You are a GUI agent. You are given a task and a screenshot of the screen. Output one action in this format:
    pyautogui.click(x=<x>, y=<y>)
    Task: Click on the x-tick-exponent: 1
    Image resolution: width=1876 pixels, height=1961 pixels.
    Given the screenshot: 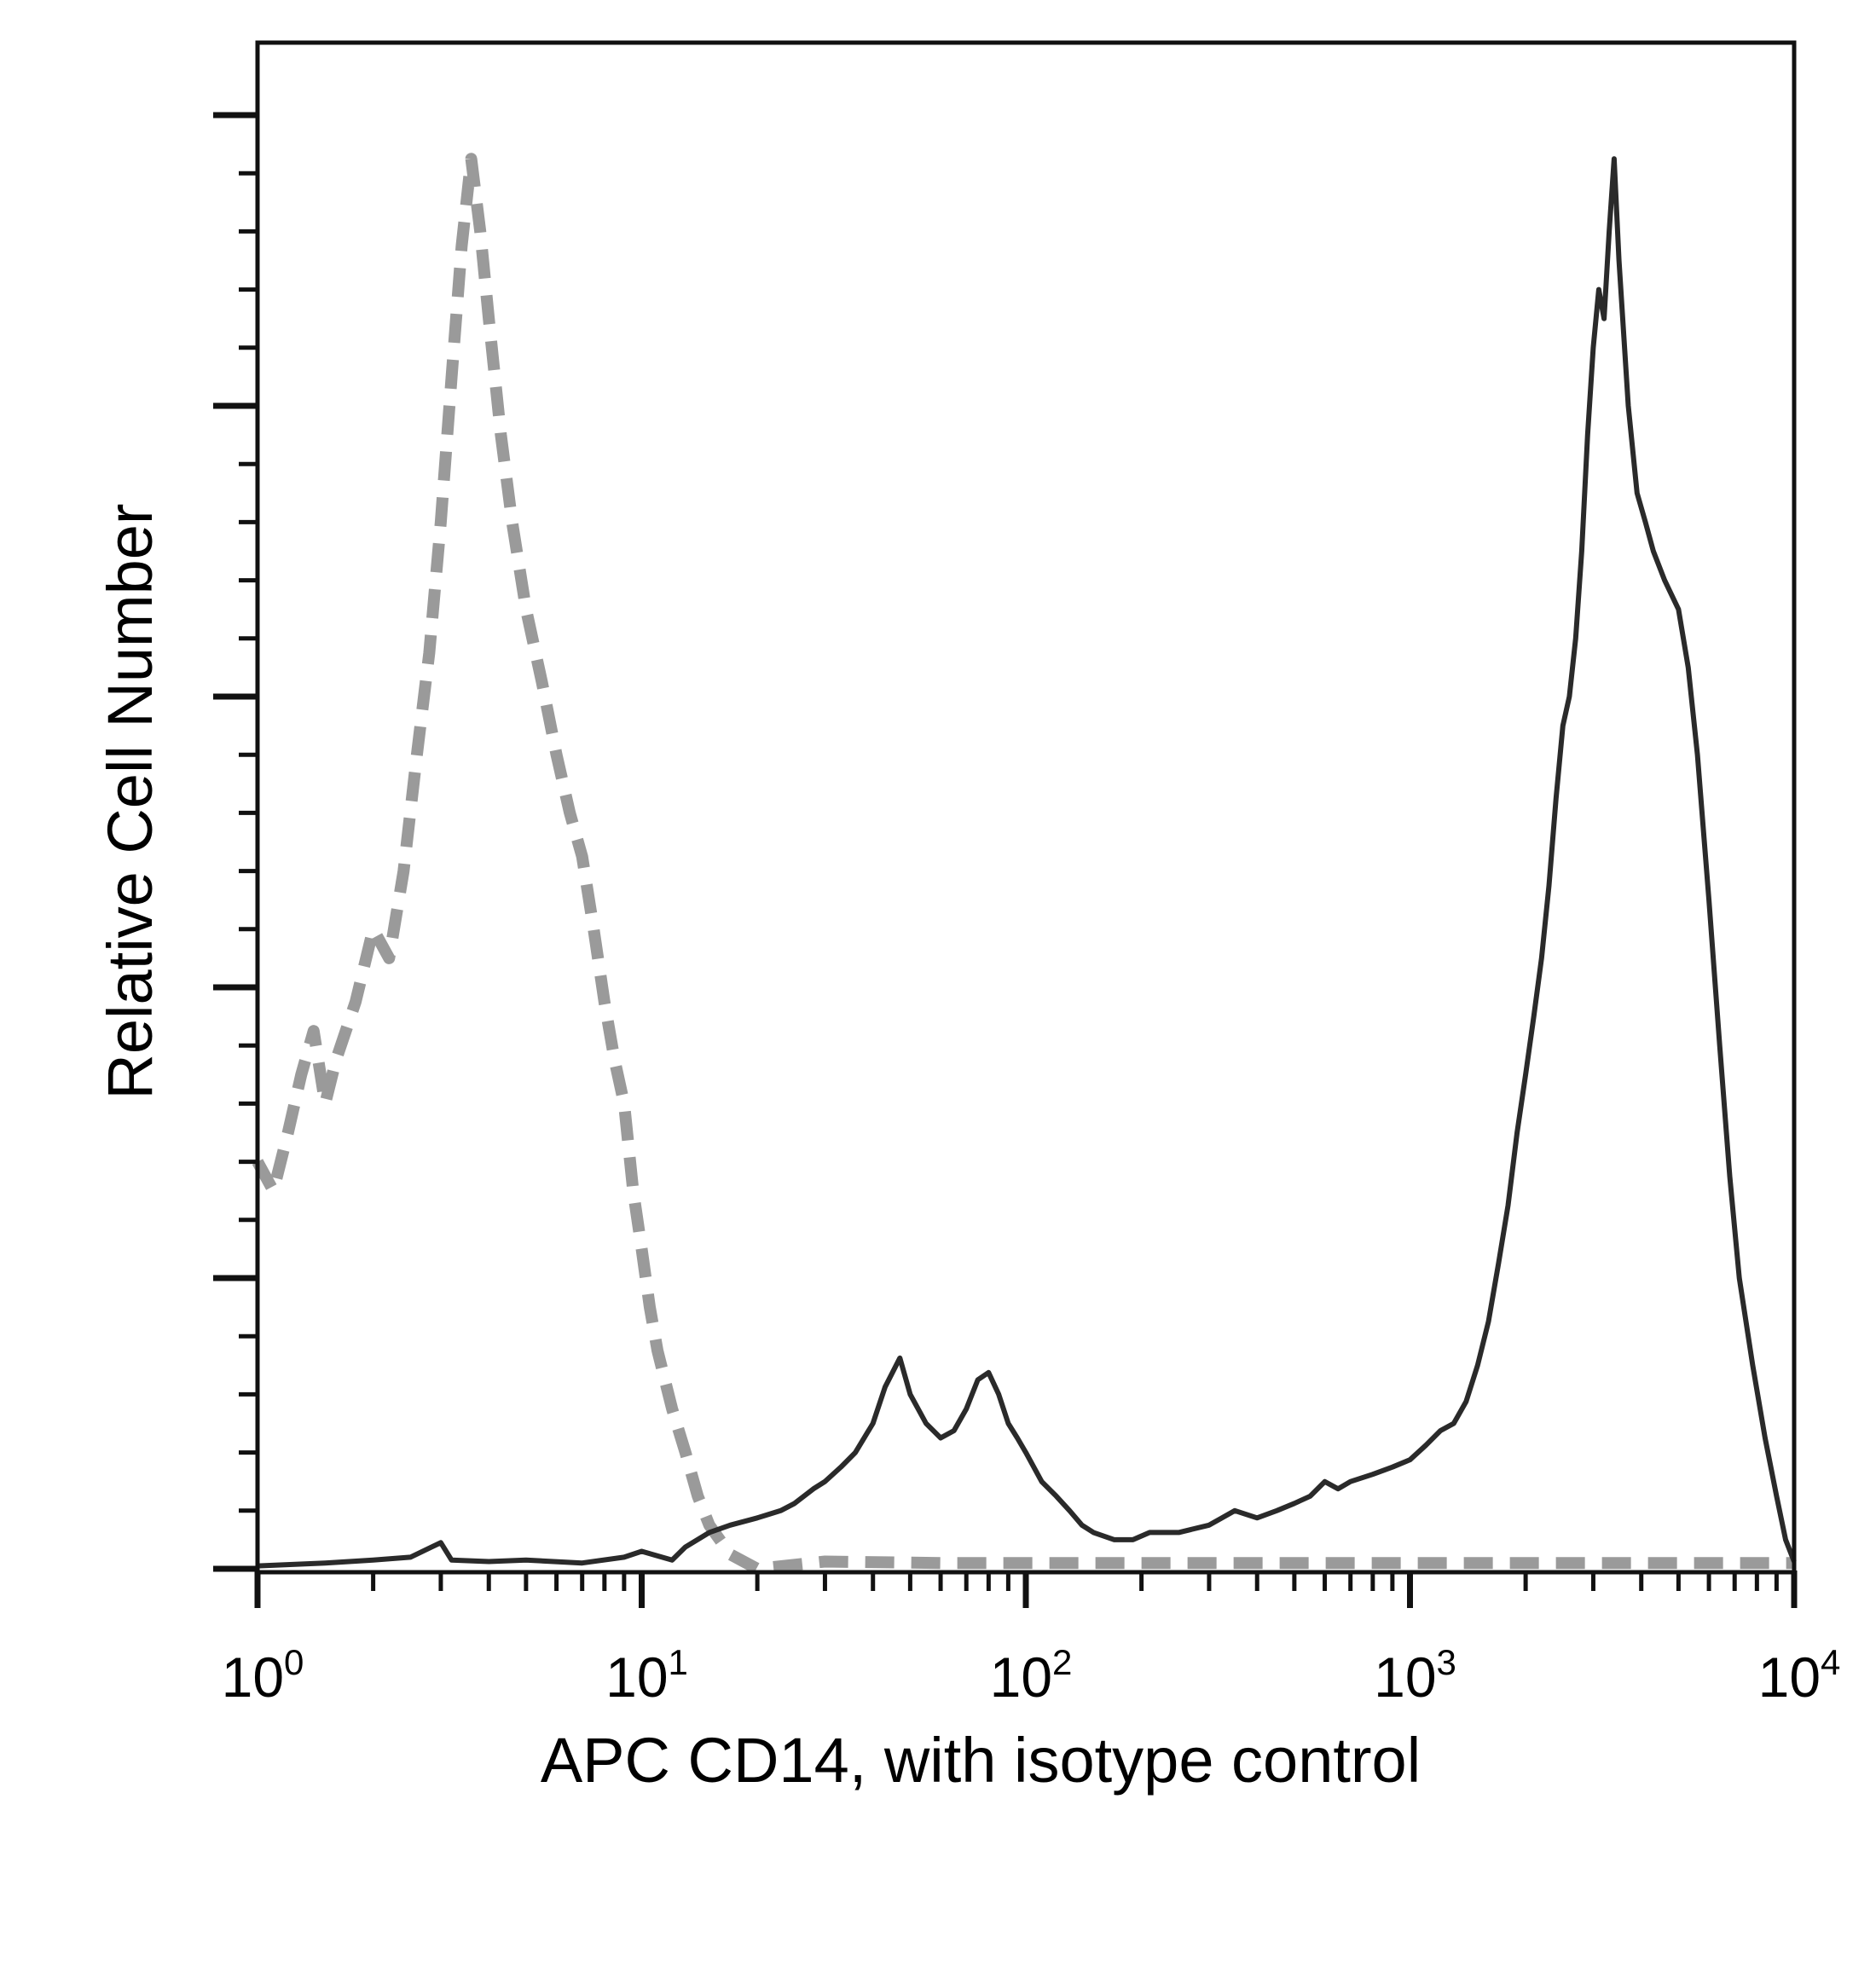 What is the action you would take?
    pyautogui.click(x=678, y=1662)
    